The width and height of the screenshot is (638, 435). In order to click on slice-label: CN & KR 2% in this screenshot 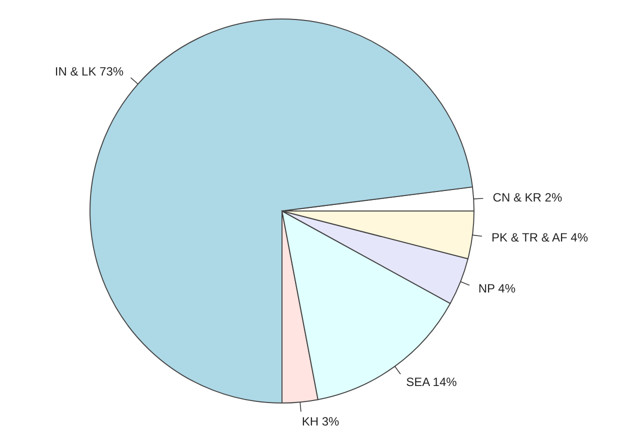, I will do `click(527, 197)`.